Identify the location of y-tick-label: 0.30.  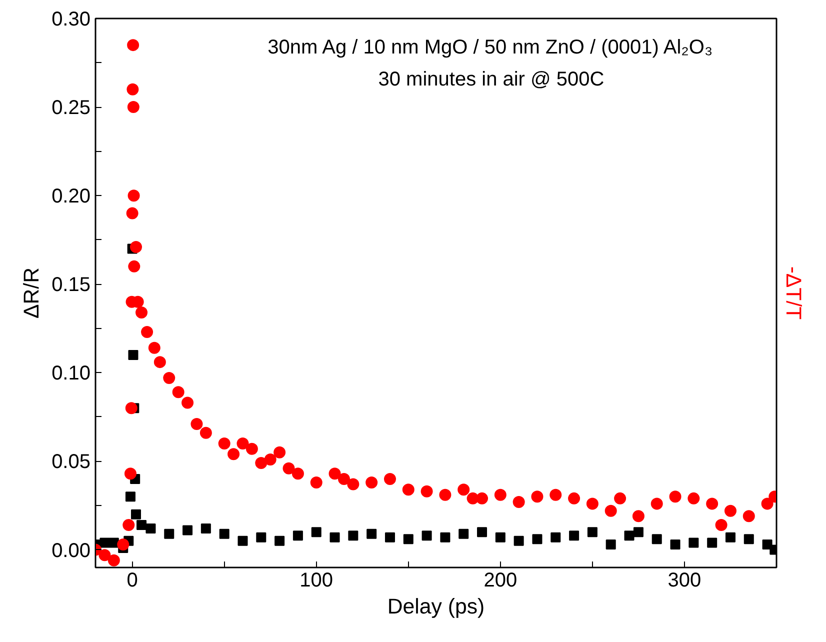
(71, 19).